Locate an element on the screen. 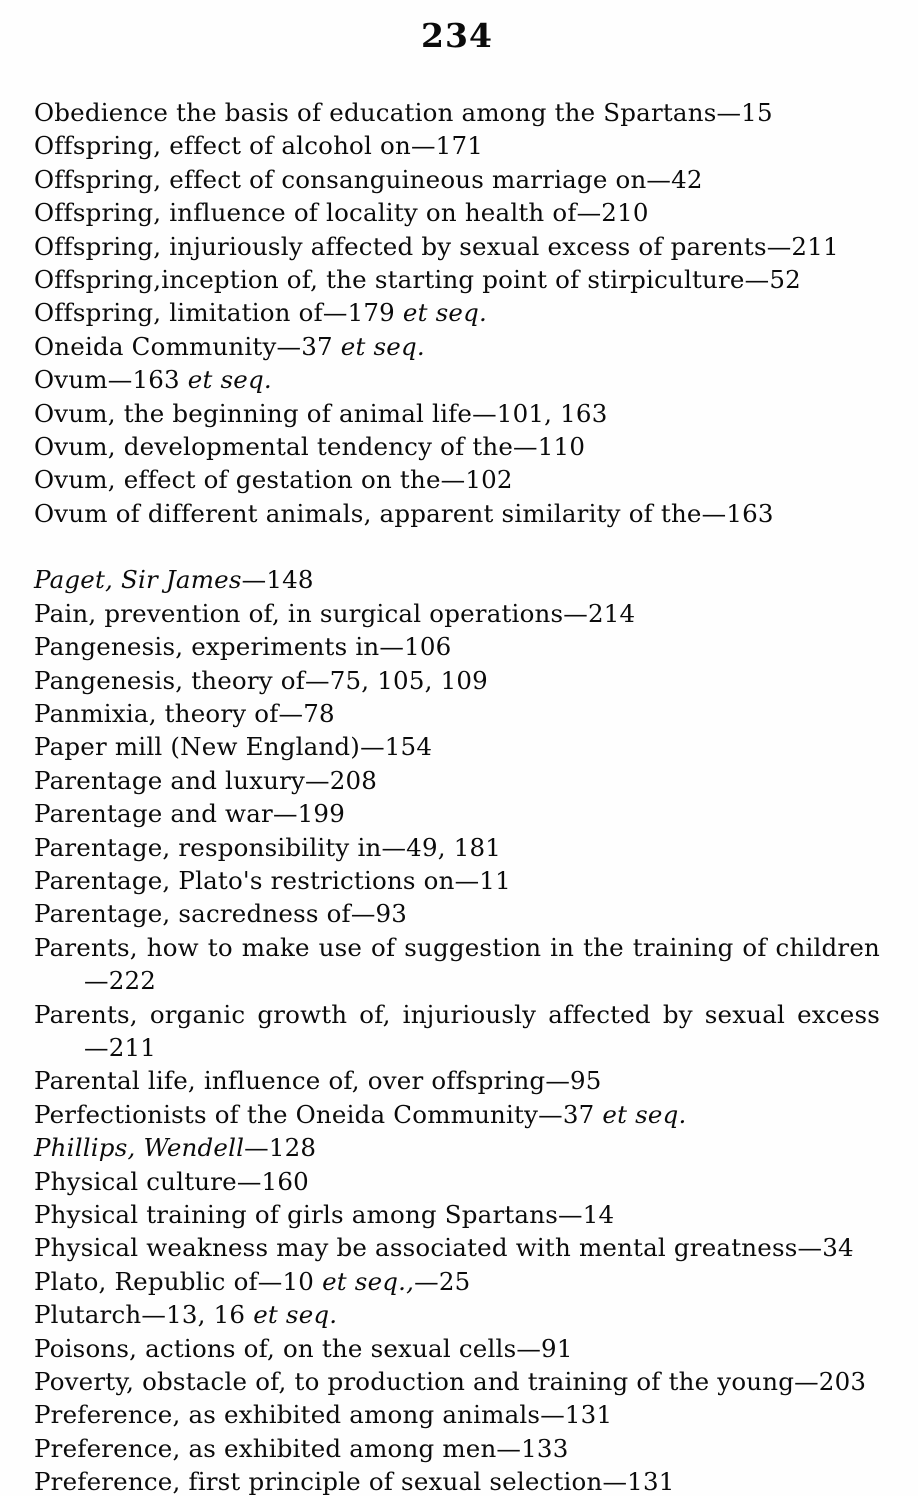 The height and width of the screenshot is (1499, 918). entry-line: Paget, Sir James—148 is located at coordinates (457, 579).